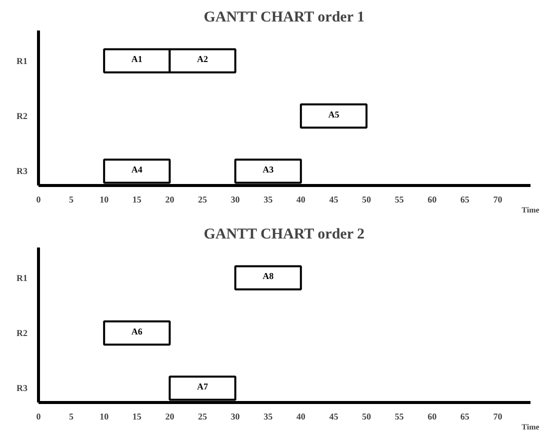 The width and height of the screenshot is (546, 435). I want to click on series-label: A6, so click(137, 331).